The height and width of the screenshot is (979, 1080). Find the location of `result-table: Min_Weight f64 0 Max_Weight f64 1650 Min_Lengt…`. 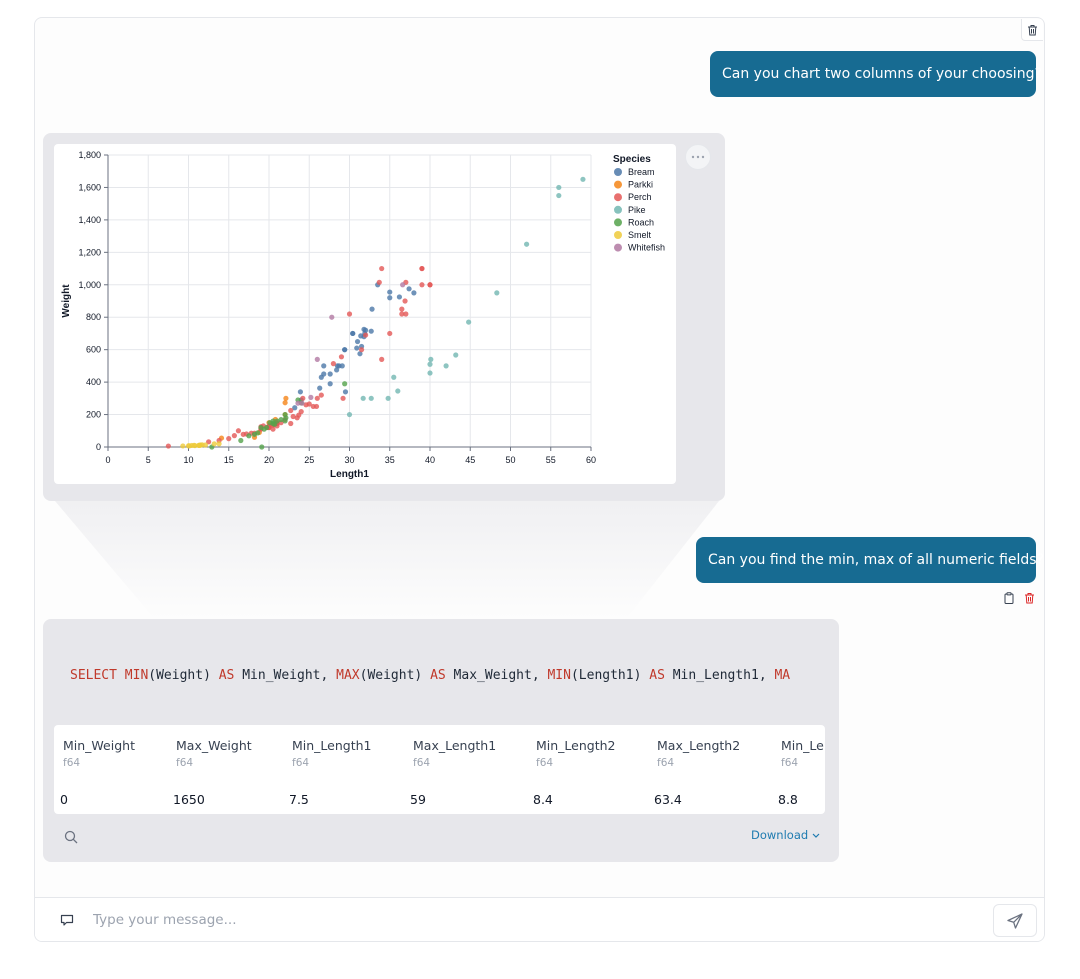

result-table: Min_Weight f64 0 Max_Weight f64 1650 Min_Lengt… is located at coordinates (439, 769).